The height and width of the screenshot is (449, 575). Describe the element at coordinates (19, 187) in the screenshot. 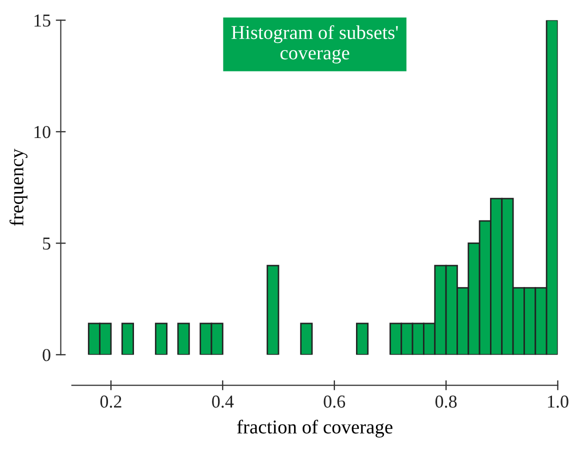

I see `y-axis-title: frequency` at that location.